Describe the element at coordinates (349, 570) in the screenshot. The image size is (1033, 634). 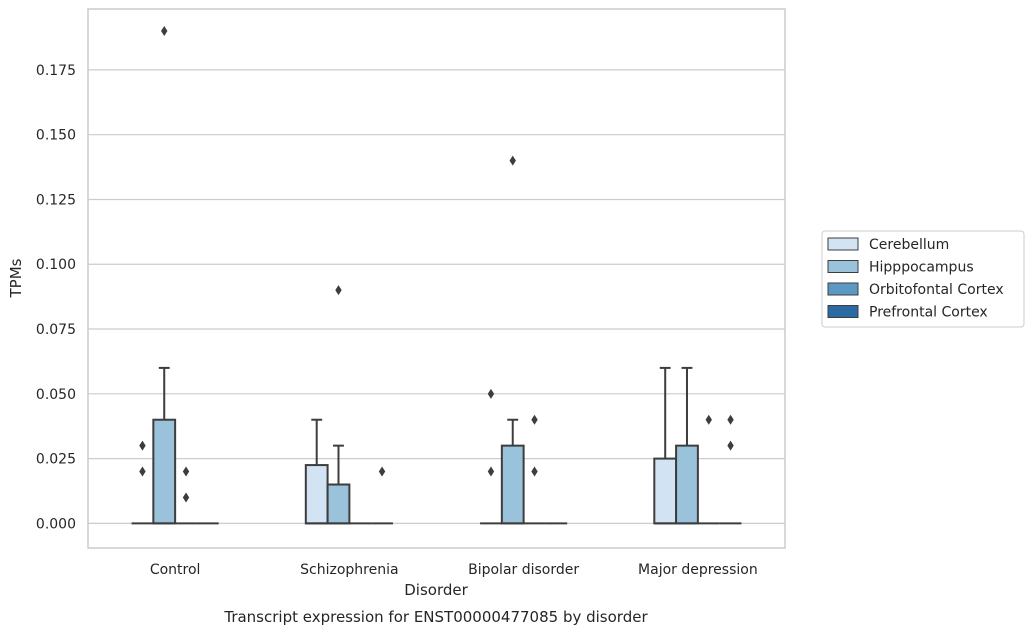
I see `x-tick-label: Schizophrenia` at that location.